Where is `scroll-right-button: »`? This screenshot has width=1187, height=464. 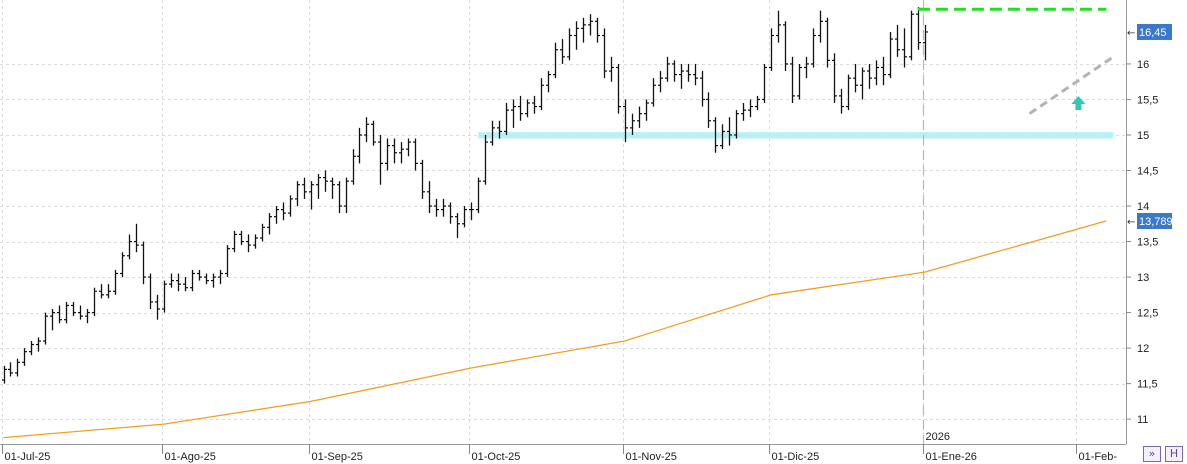
scroll-right-button: » is located at coordinates (1152, 454).